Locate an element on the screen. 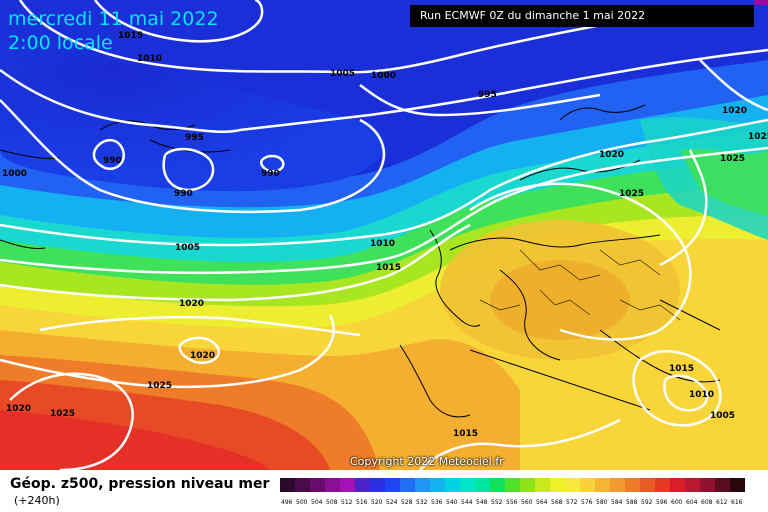 This screenshot has height=512, width=768. iso-1020-sw: 1020 is located at coordinates (18, 409).